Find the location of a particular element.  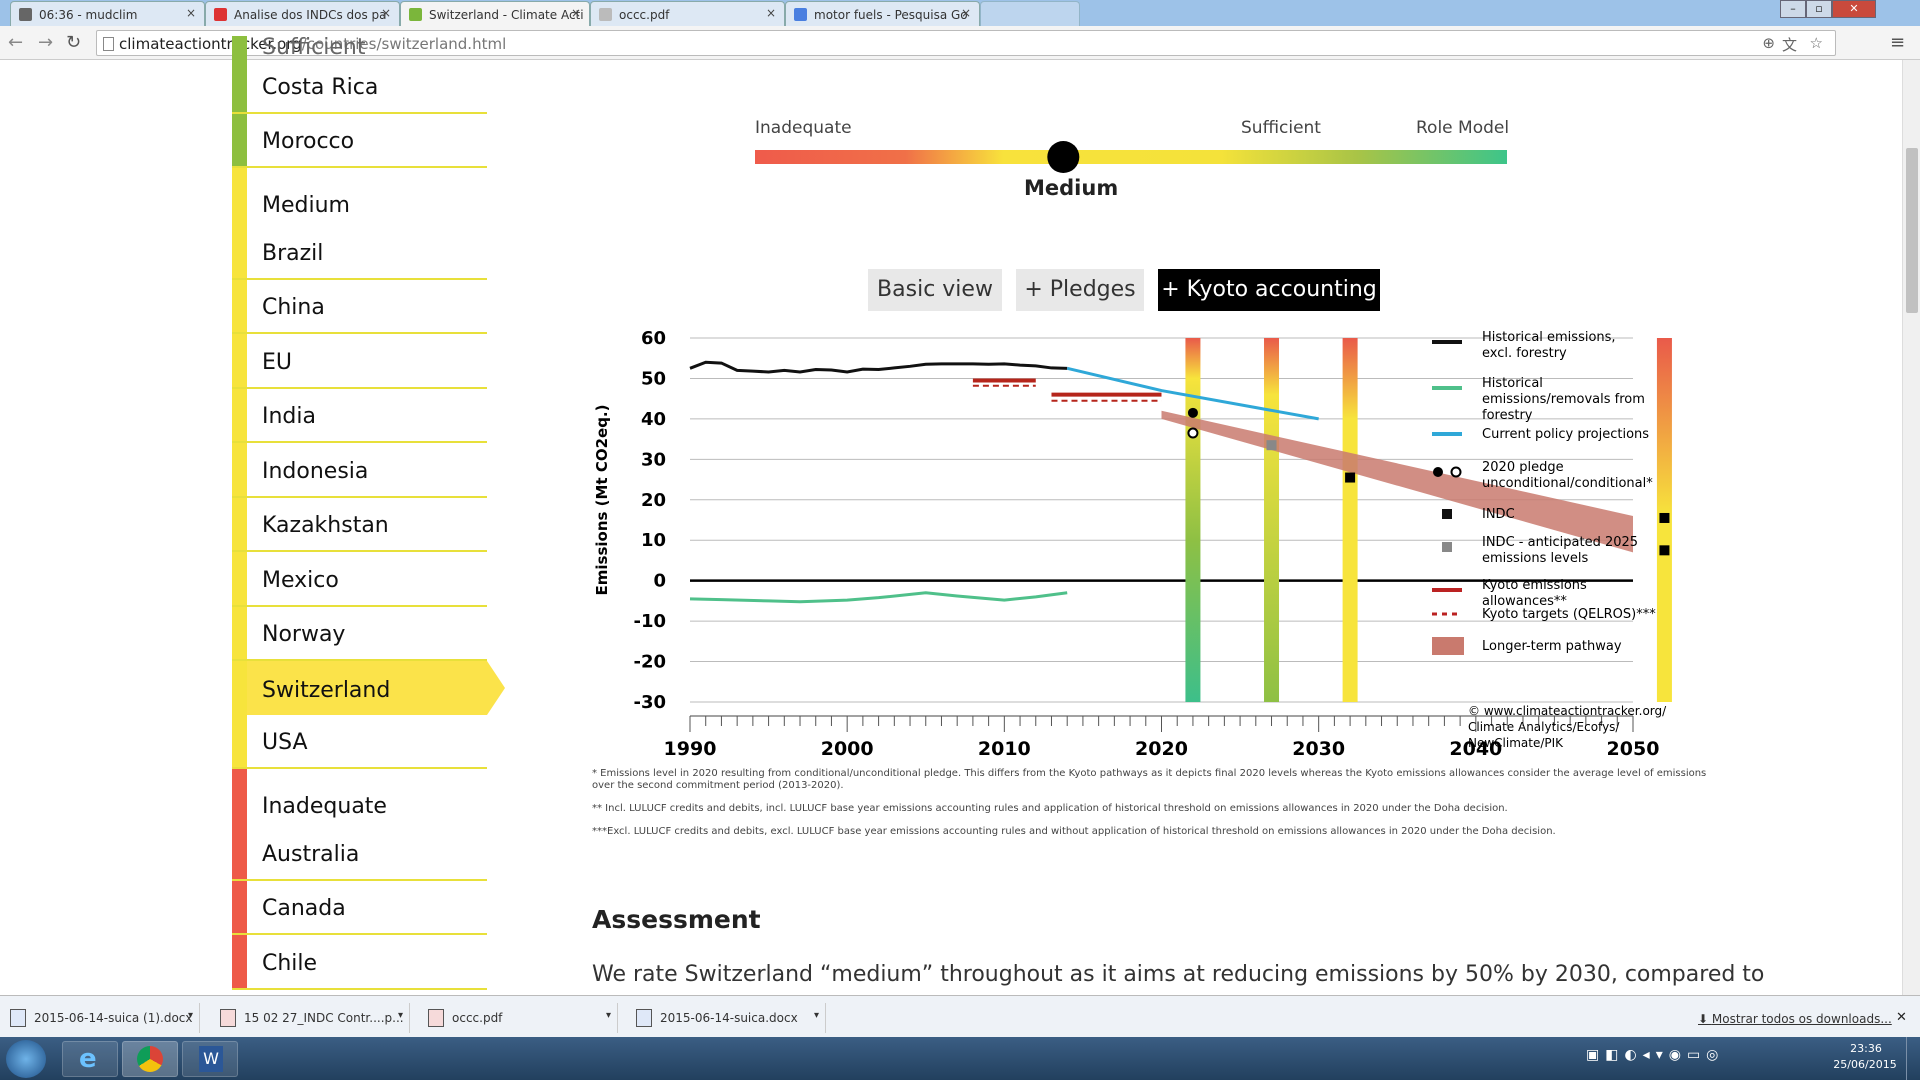

close-download-bar-icon: ✕ is located at coordinates (1901, 1017).